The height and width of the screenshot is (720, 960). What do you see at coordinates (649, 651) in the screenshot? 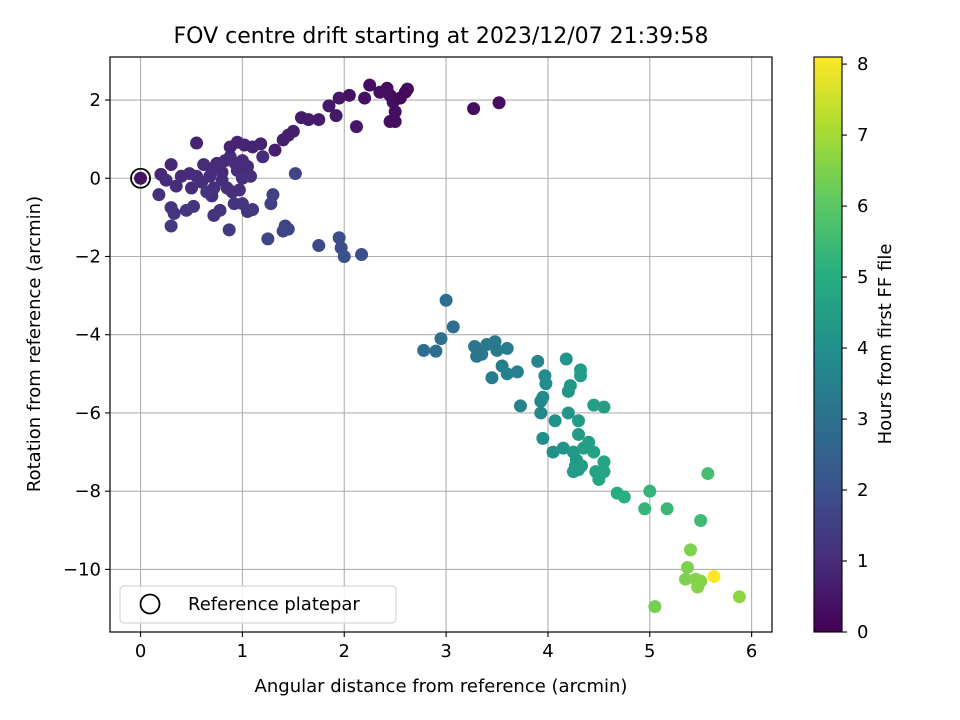
I see `x-tick-label: 5` at bounding box center [649, 651].